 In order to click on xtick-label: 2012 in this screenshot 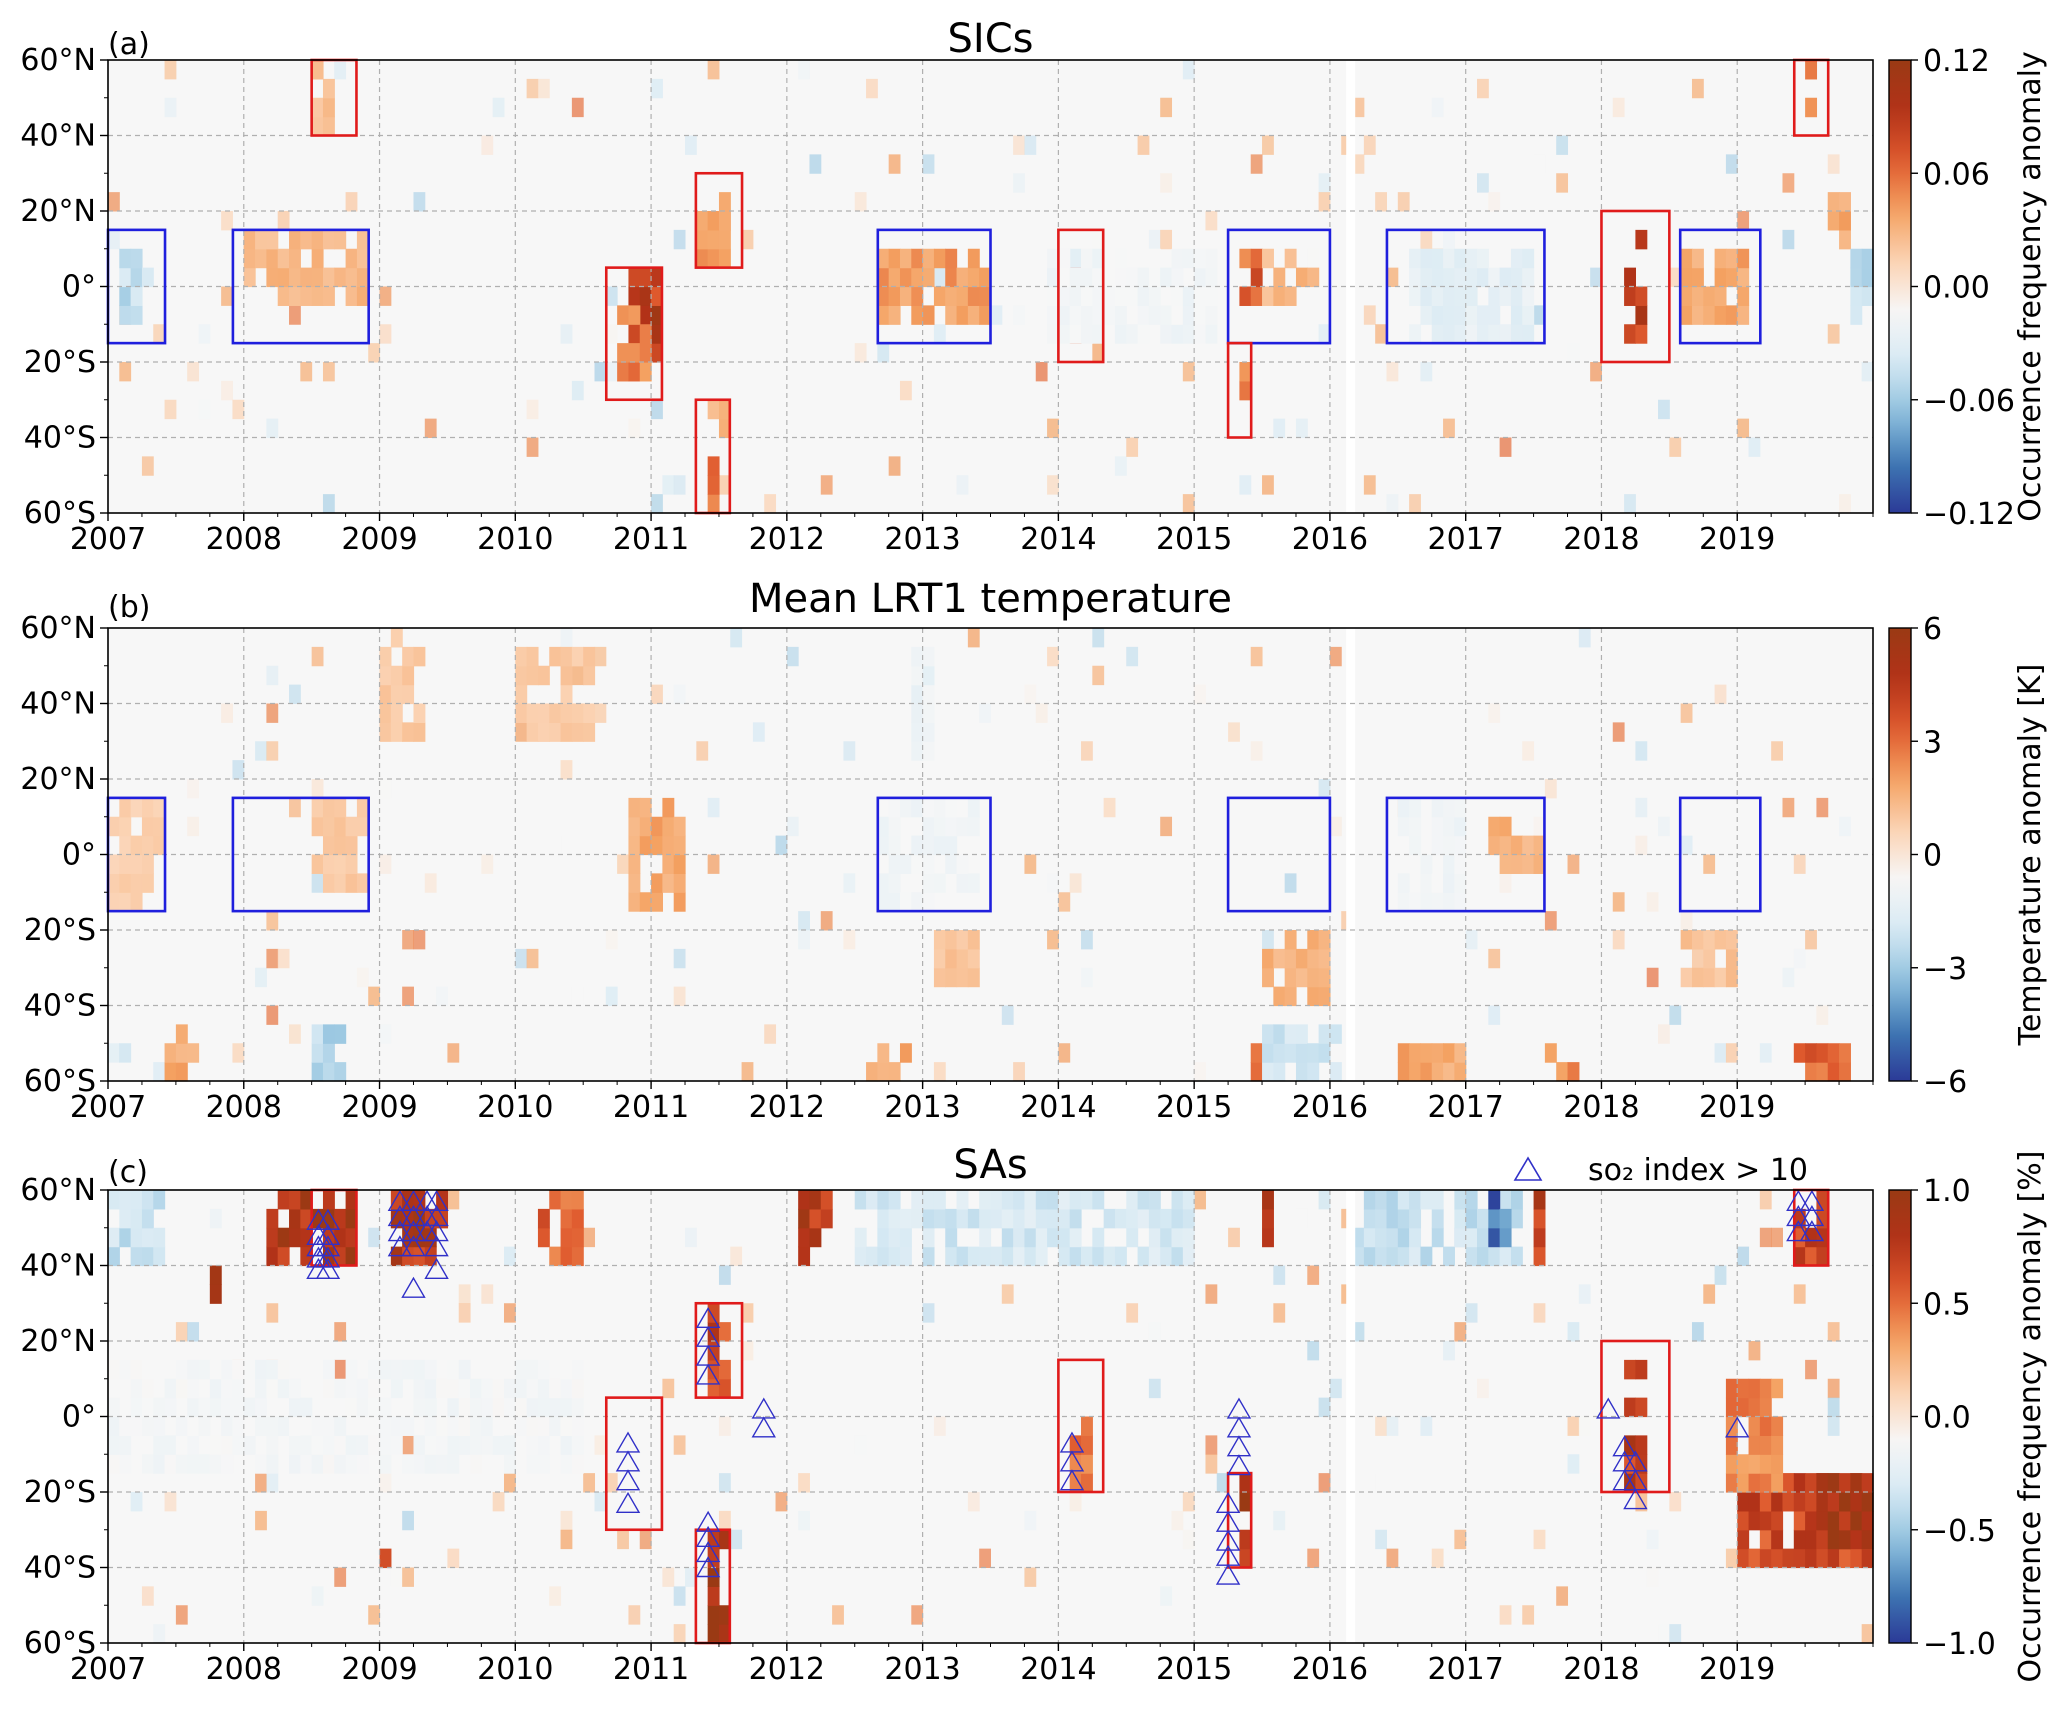, I will do `click(787, 1107)`.